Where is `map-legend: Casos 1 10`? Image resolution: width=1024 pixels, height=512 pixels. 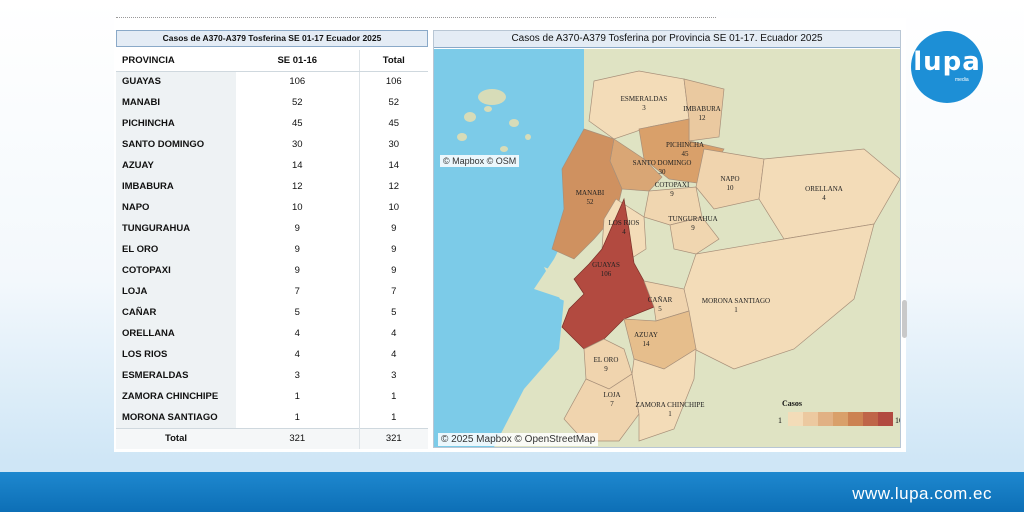
map-legend: Casos 1 10 is located at coordinates (839, 412).